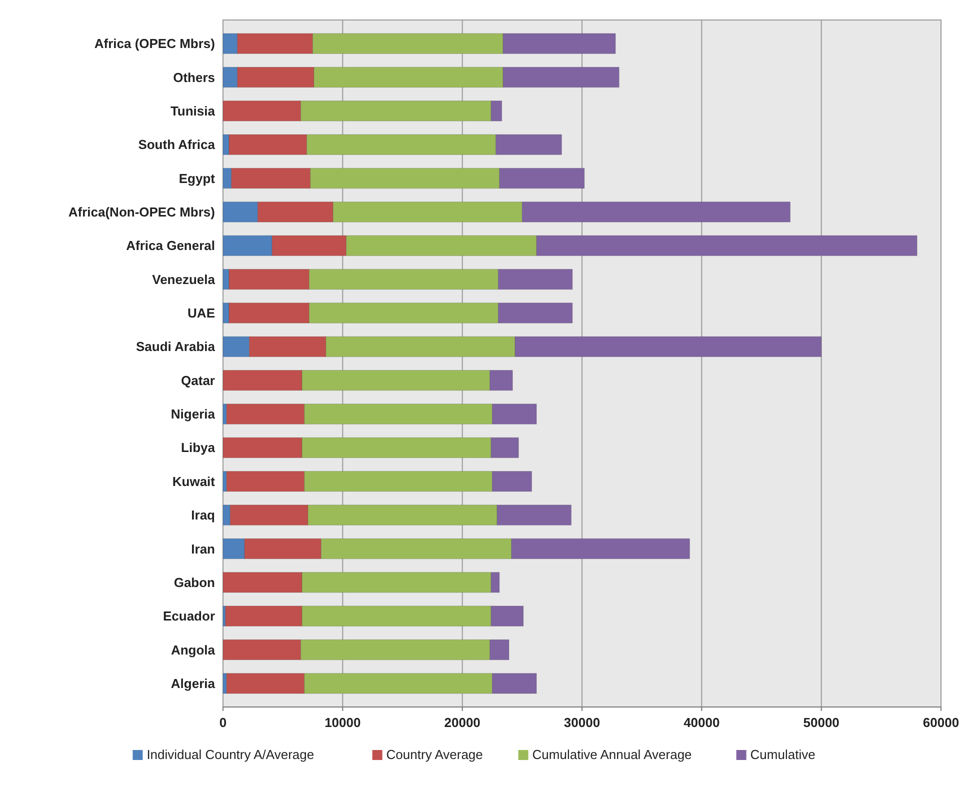 The height and width of the screenshot is (785, 979). I want to click on x-tick-label: 20000, so click(462, 722).